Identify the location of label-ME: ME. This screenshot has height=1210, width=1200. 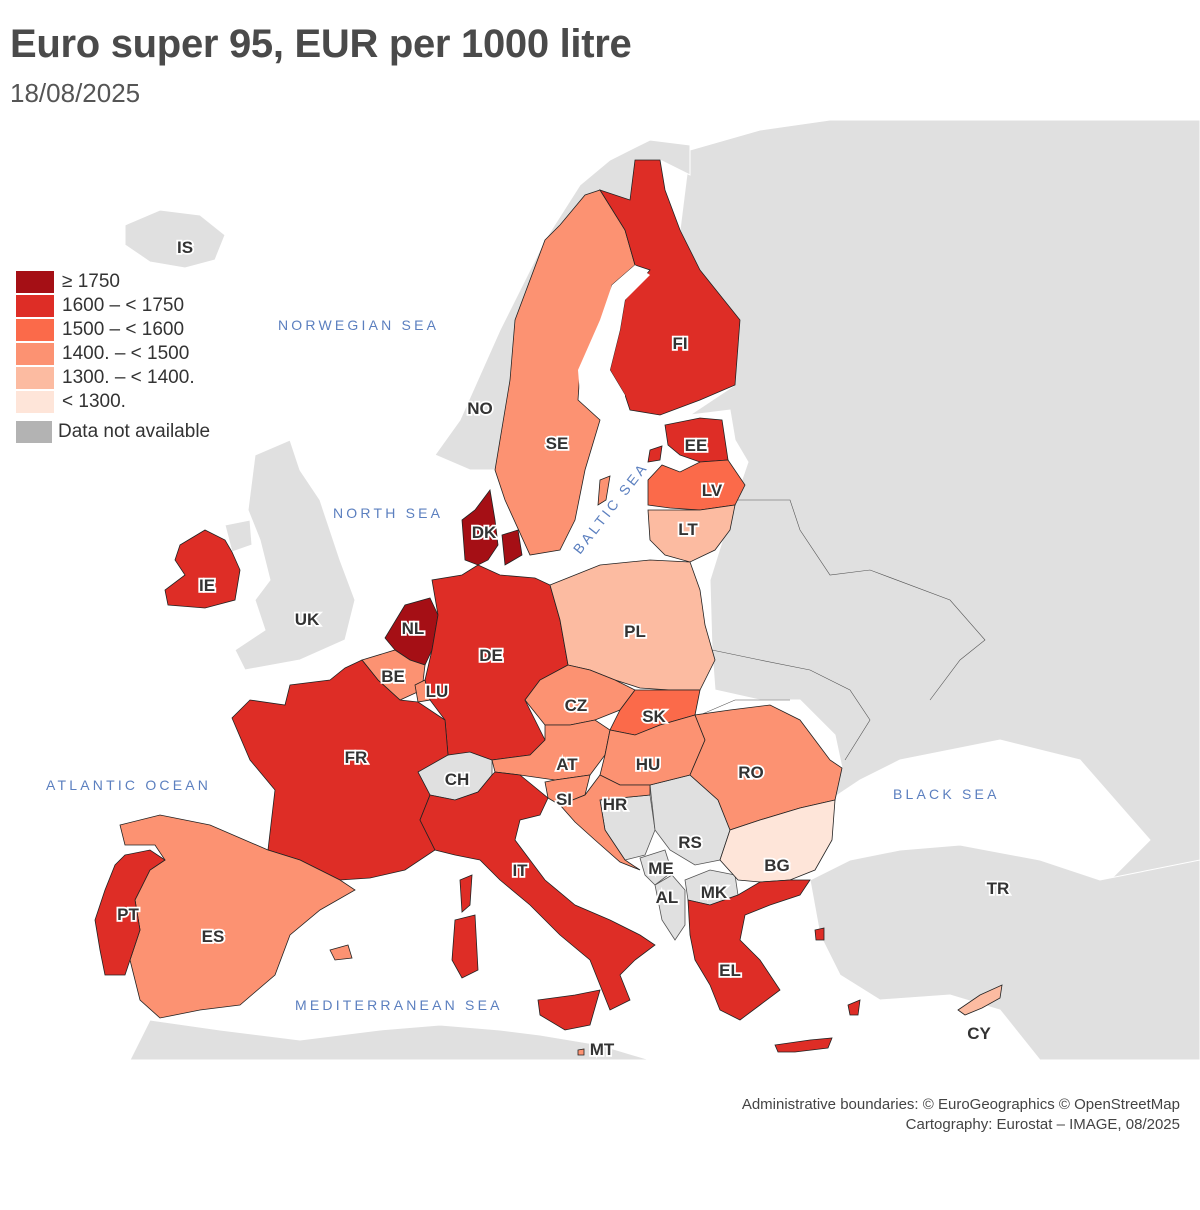
(661, 868).